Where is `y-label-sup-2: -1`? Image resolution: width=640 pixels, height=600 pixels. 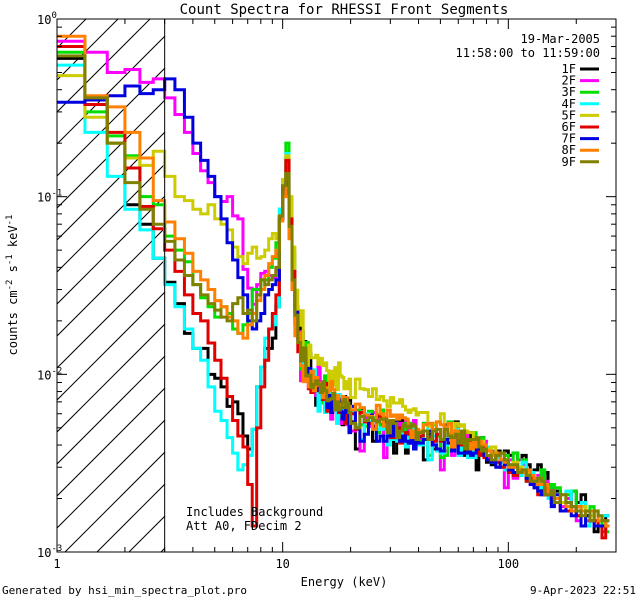 y-label-sup-2: -1 is located at coordinates (10, 259).